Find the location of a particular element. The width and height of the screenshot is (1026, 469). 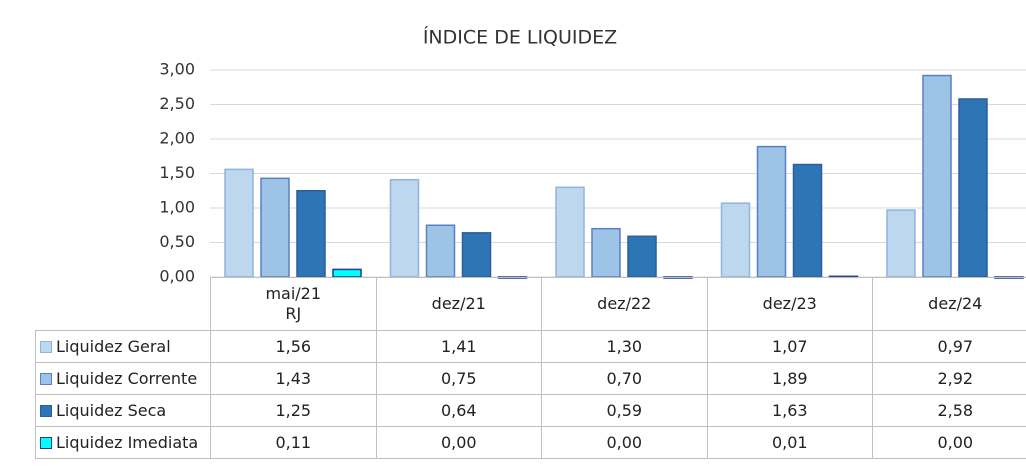

data-label: 1,89 is located at coordinates (789, 378).